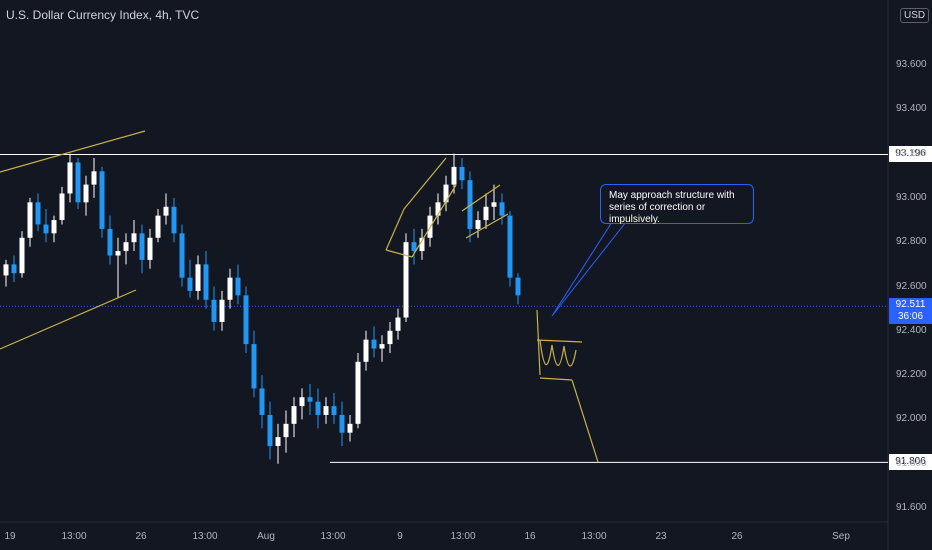 The width and height of the screenshot is (932, 550). I want to click on time-tick-label: 23, so click(661, 536).